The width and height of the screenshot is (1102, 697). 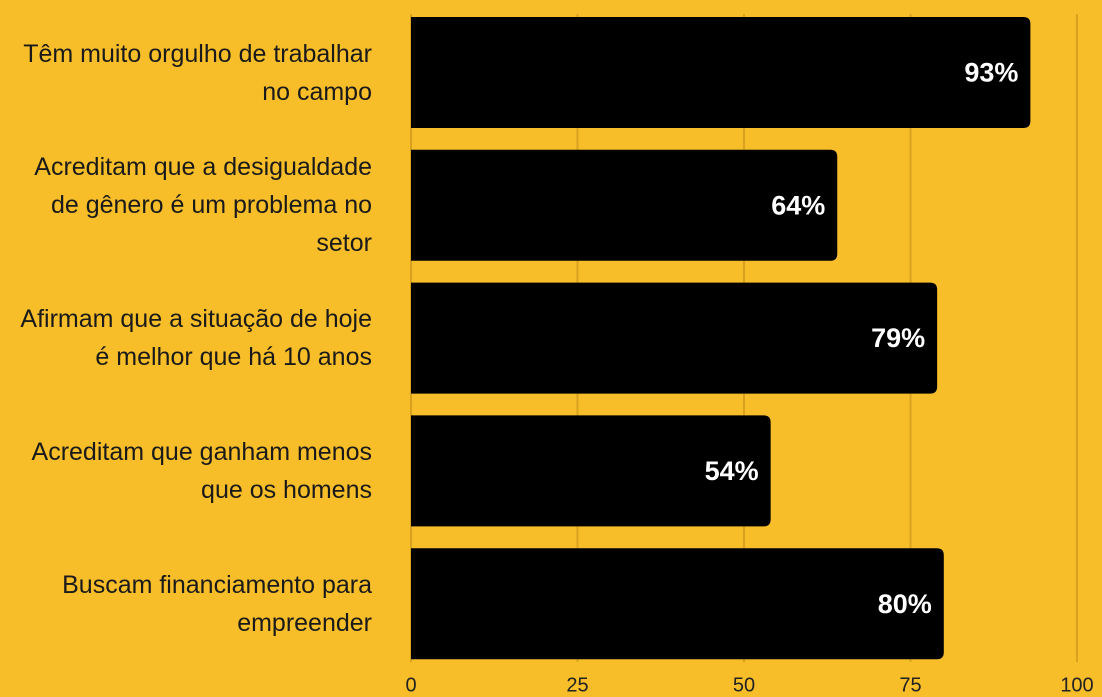 What do you see at coordinates (410, 685) in the screenshot?
I see `x-tick-label: 0` at bounding box center [410, 685].